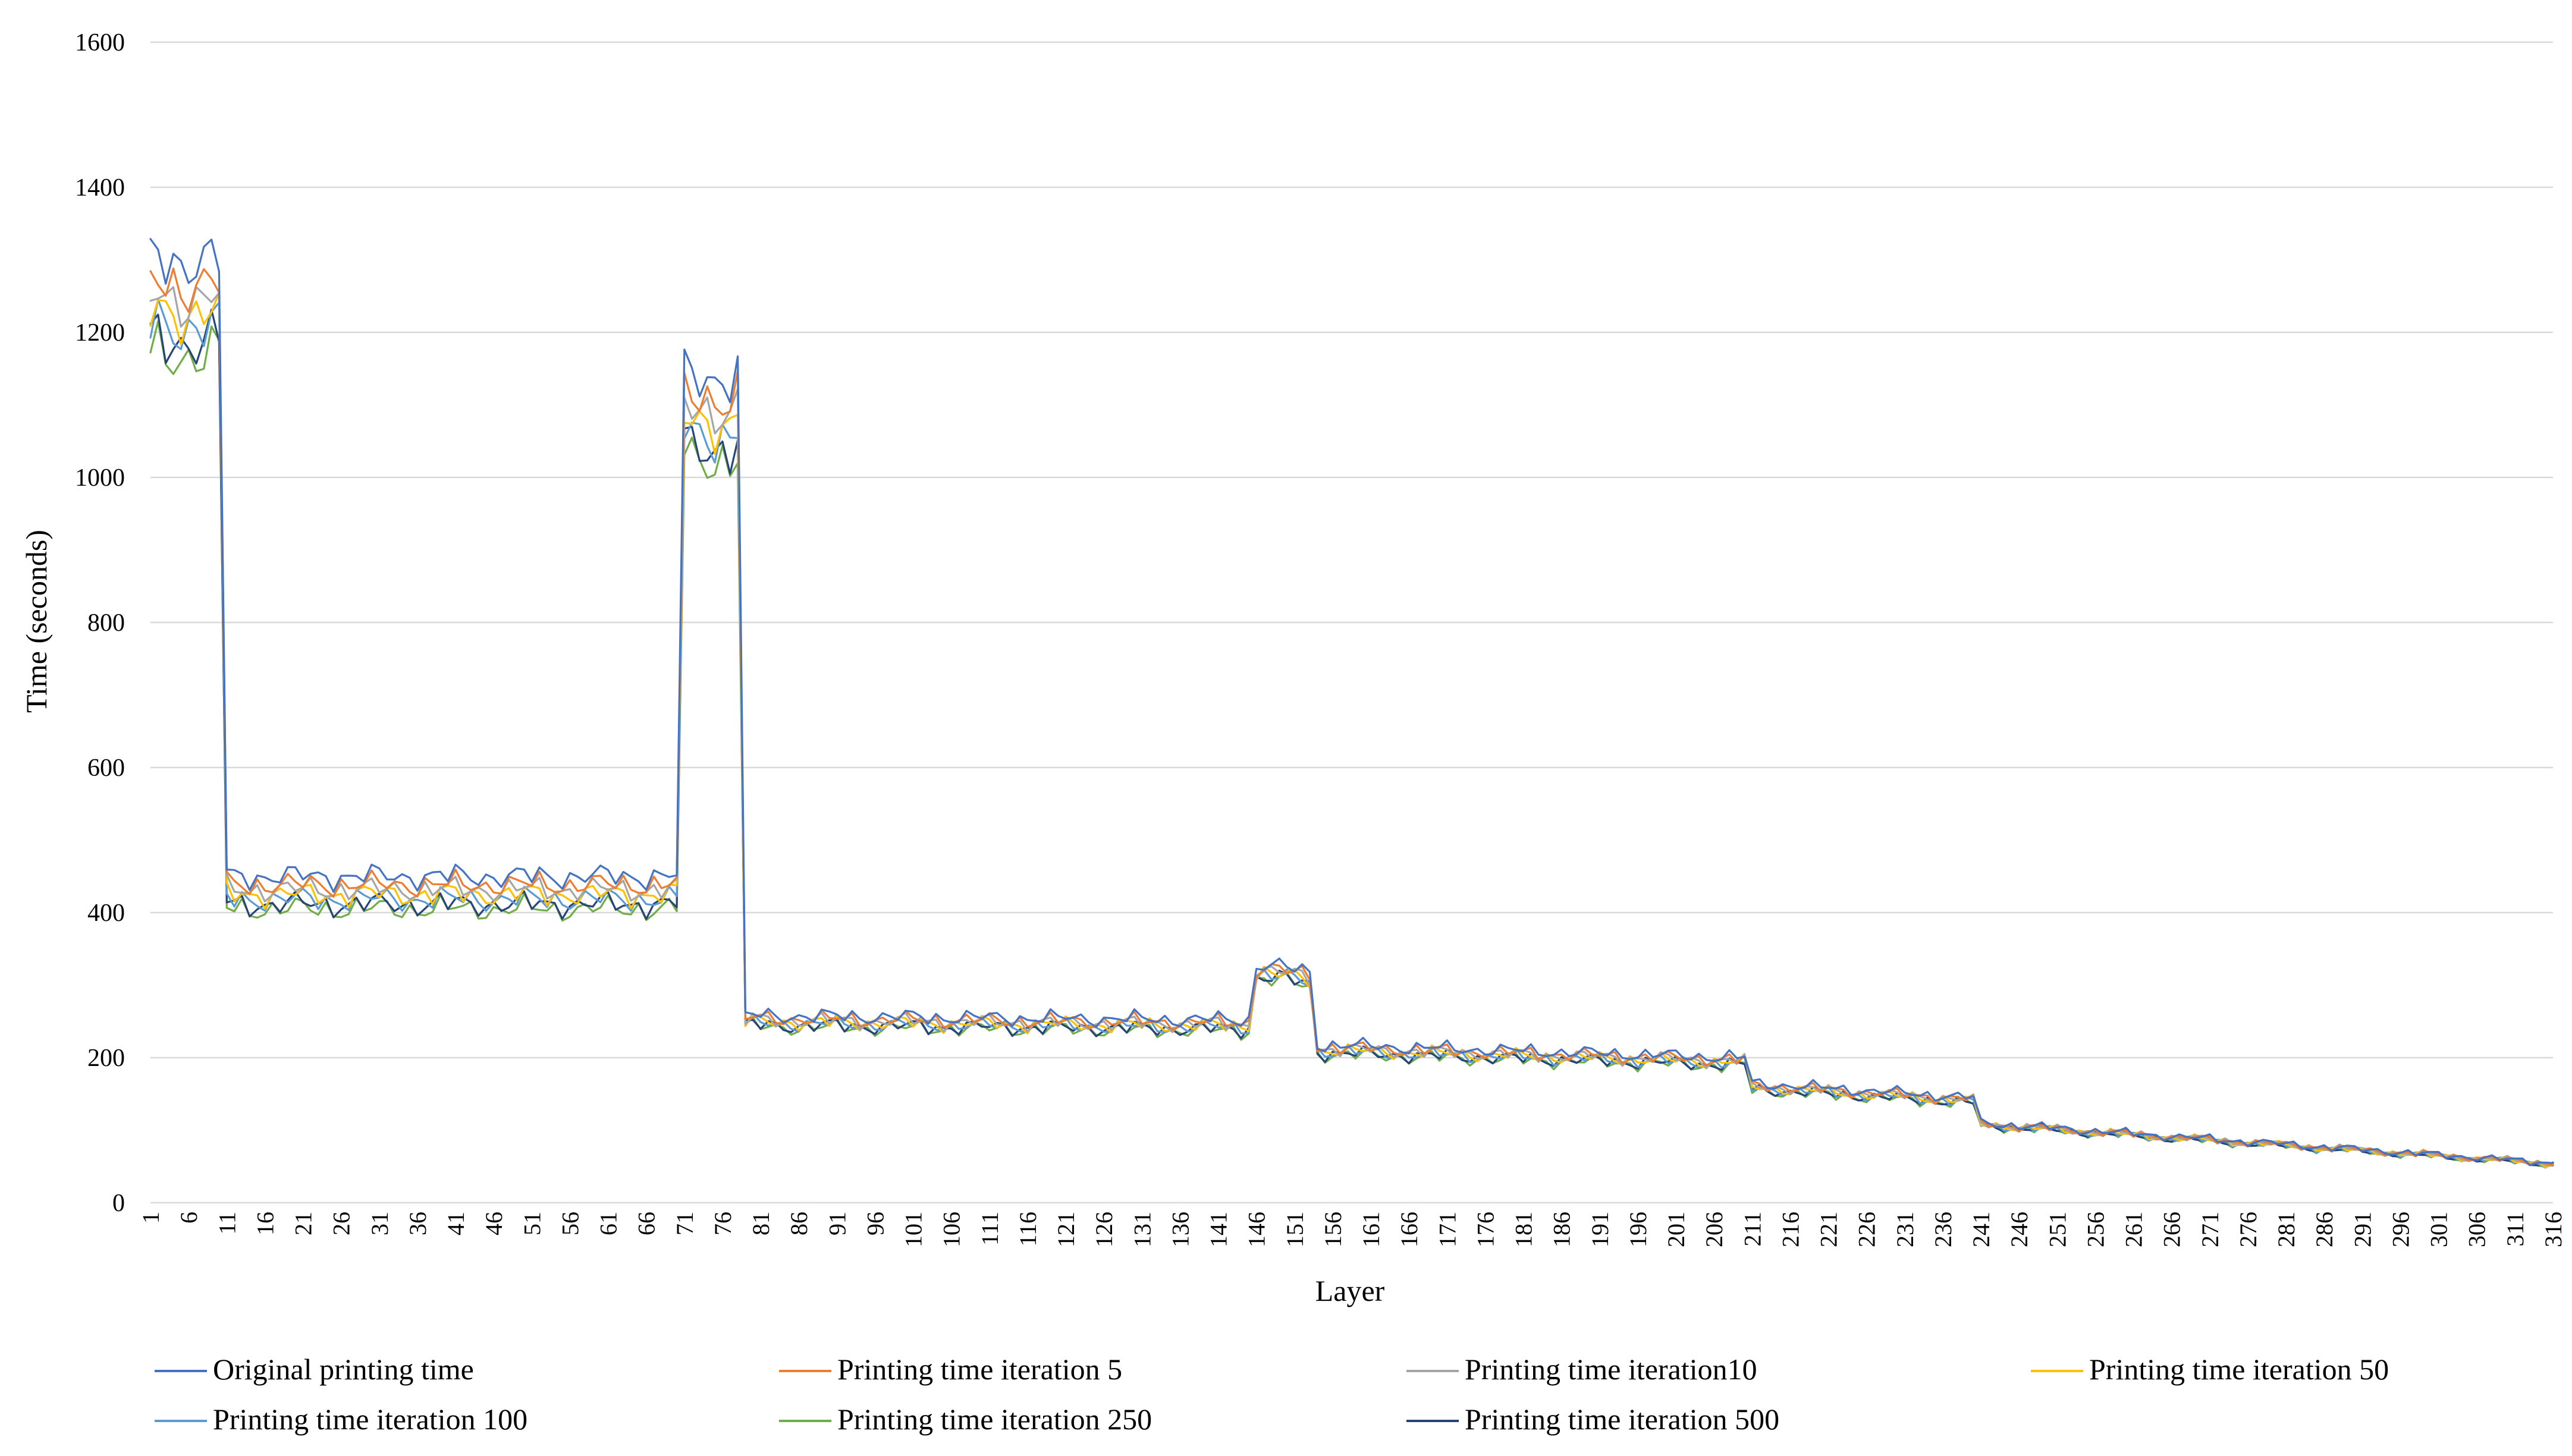  What do you see at coordinates (106, 768) in the screenshot?
I see `y-tick-label: 600` at bounding box center [106, 768].